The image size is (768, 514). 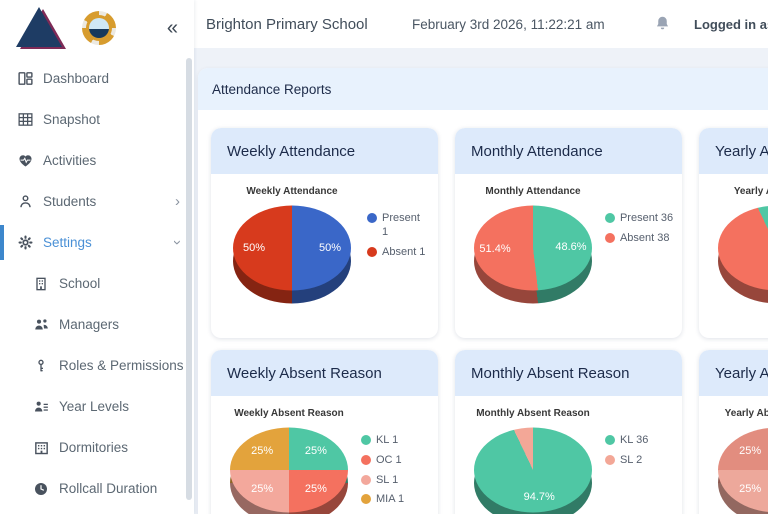 I want to click on pie-chart: 25% 25% 25% 25%, so click(x=289, y=470).